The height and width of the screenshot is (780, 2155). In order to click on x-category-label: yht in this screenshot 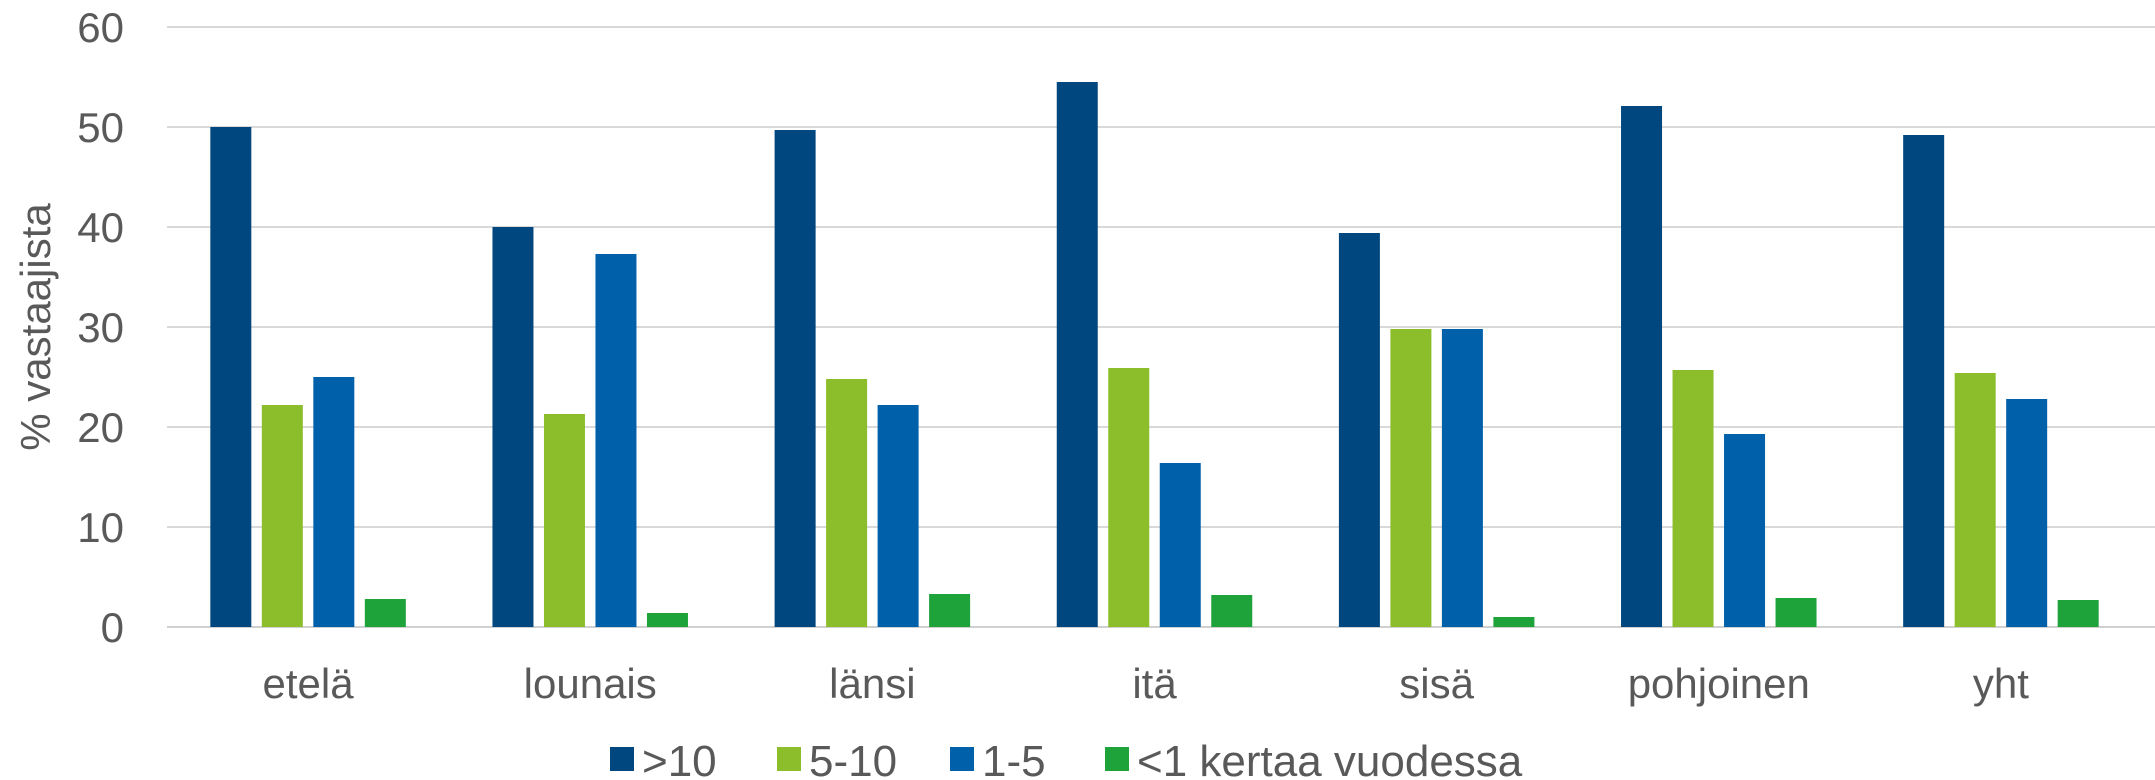, I will do `click(2001, 683)`.